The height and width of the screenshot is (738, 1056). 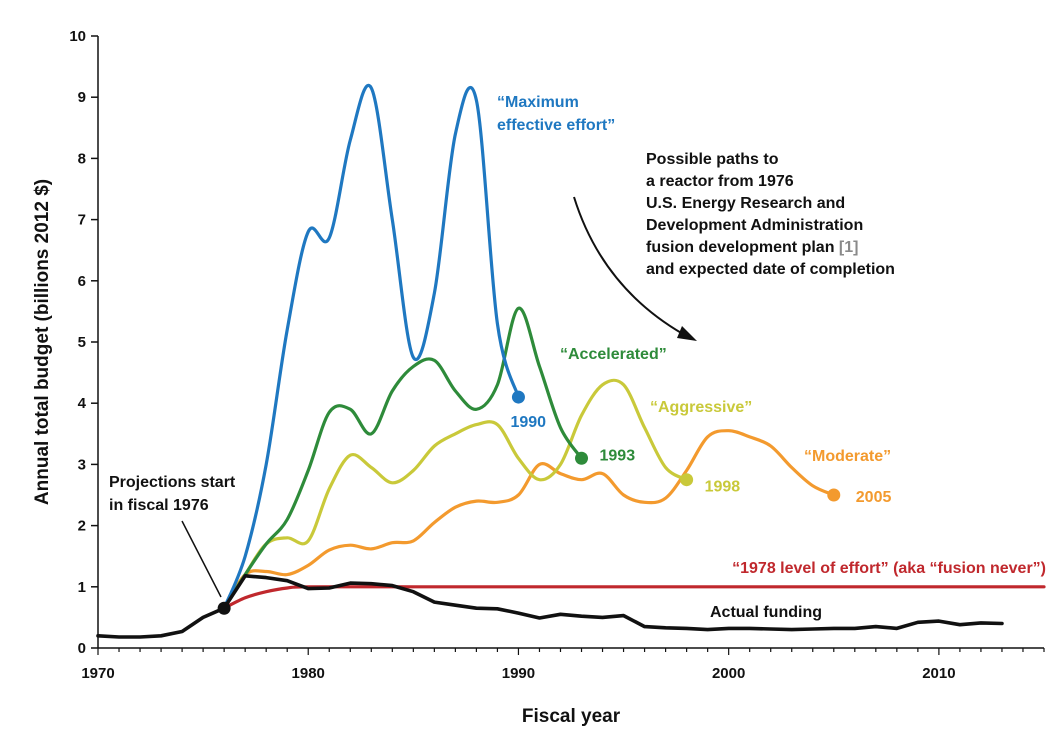 I want to click on endpoint-marker-accelerated, so click(x=582, y=458).